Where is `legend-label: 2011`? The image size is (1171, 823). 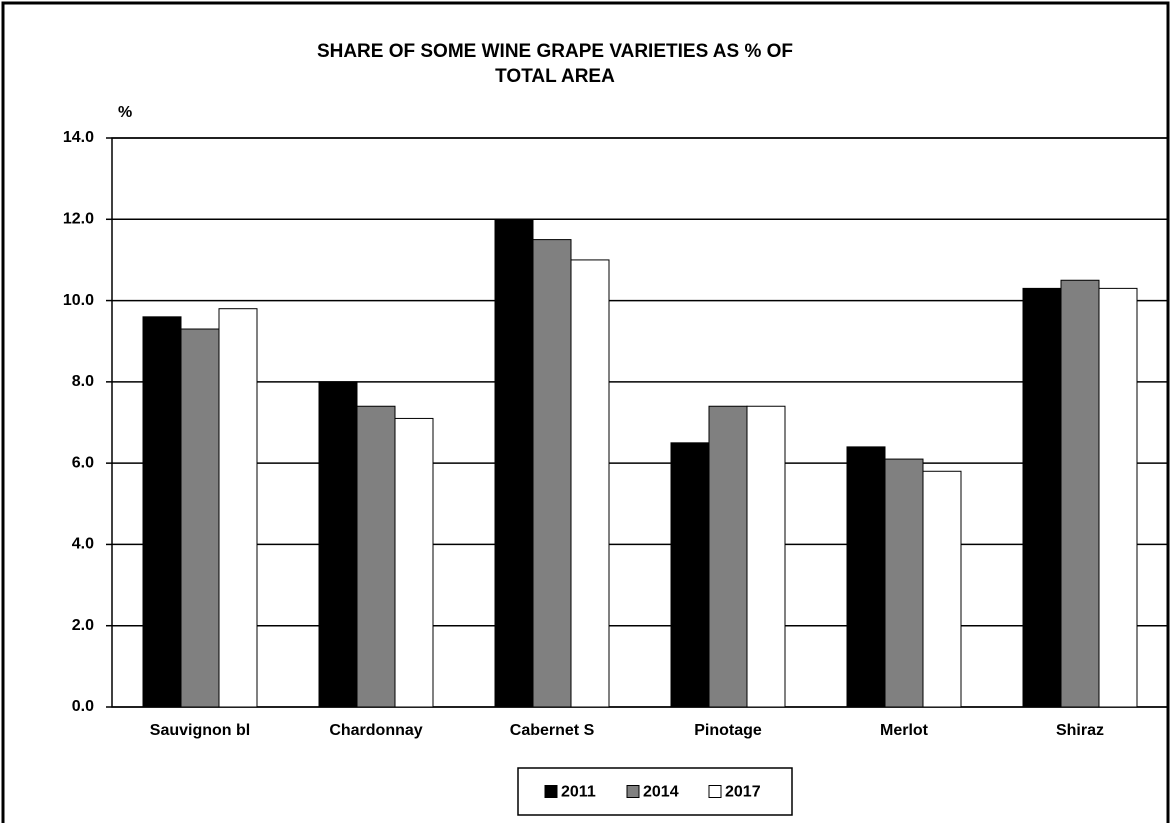 legend-label: 2011 is located at coordinates (578, 792).